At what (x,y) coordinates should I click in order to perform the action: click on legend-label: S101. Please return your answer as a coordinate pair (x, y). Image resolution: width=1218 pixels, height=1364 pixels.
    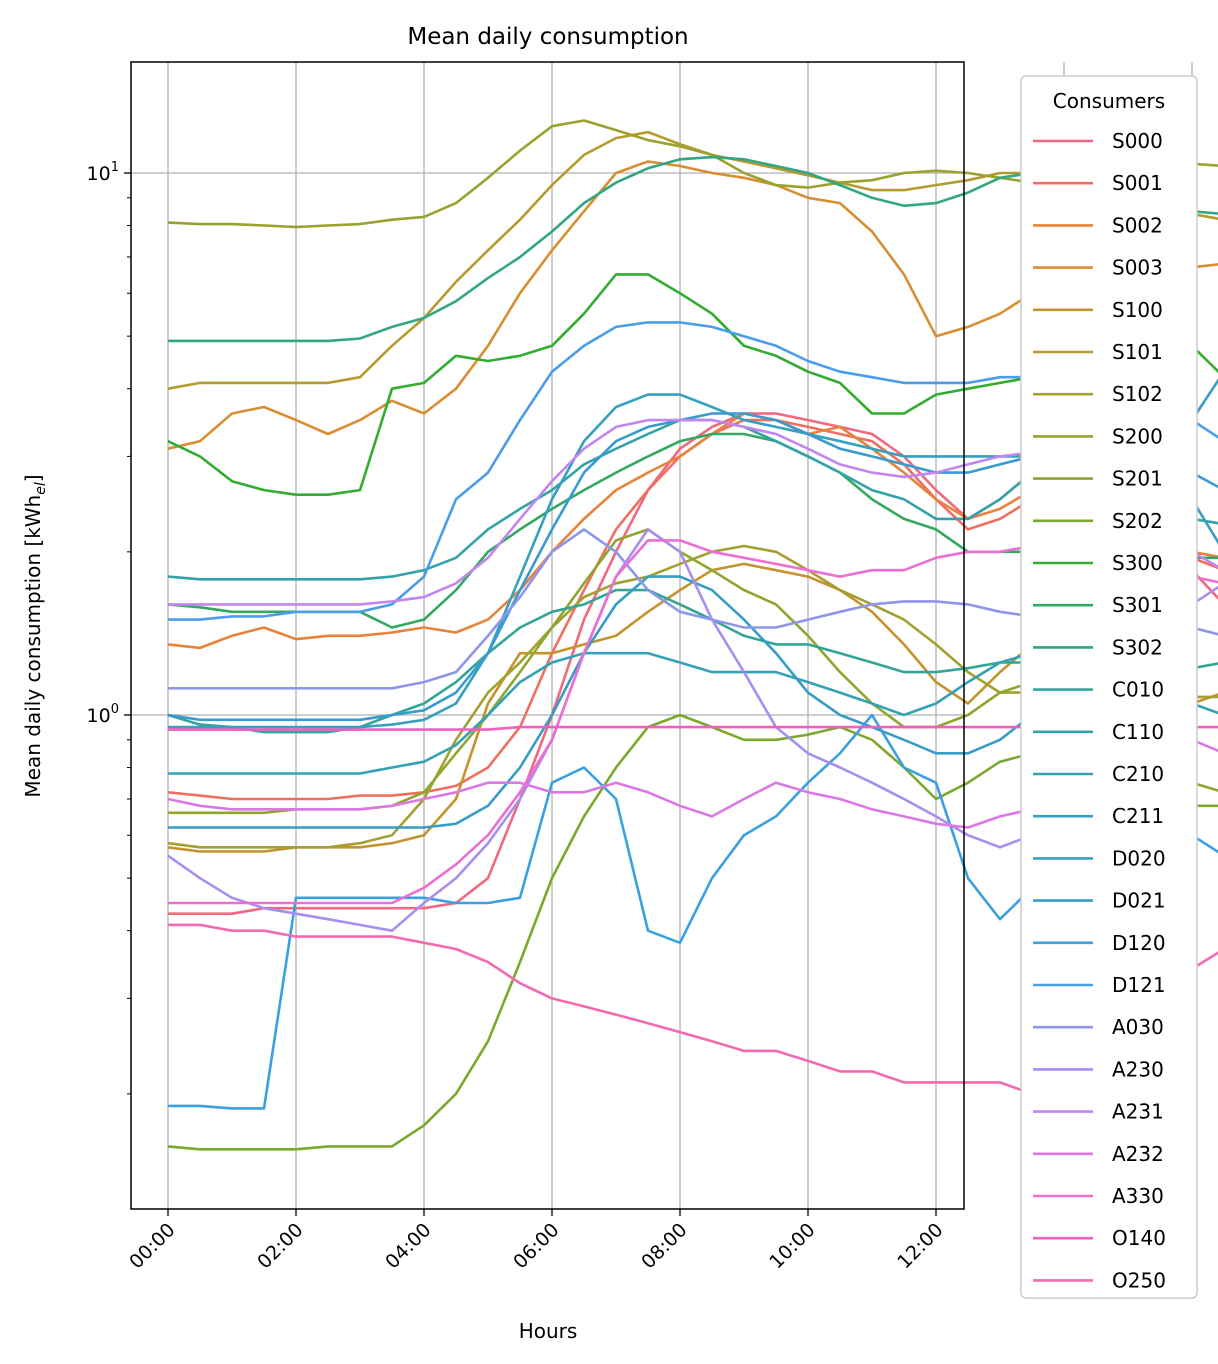
    Looking at the image, I should click on (1137, 352).